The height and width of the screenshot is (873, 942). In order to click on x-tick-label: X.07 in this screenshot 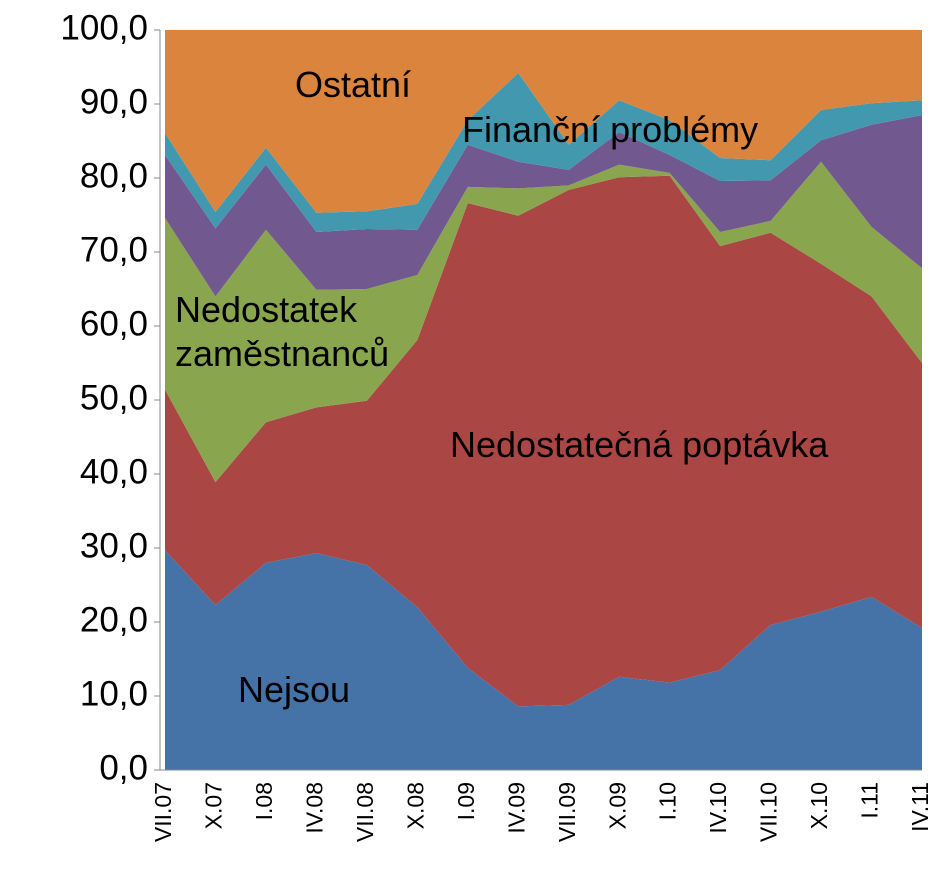, I will do `click(214, 805)`.